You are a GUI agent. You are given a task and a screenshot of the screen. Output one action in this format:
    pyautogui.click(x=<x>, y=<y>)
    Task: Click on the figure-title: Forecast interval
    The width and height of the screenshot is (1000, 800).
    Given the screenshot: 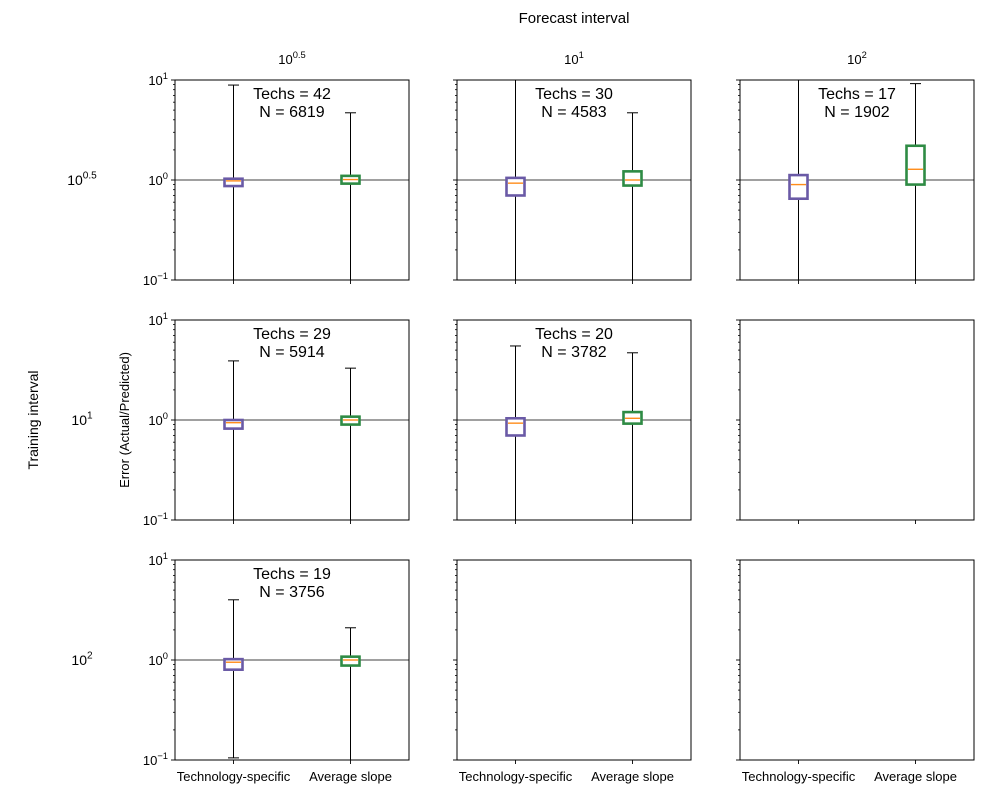 What is the action you would take?
    pyautogui.click(x=574, y=18)
    